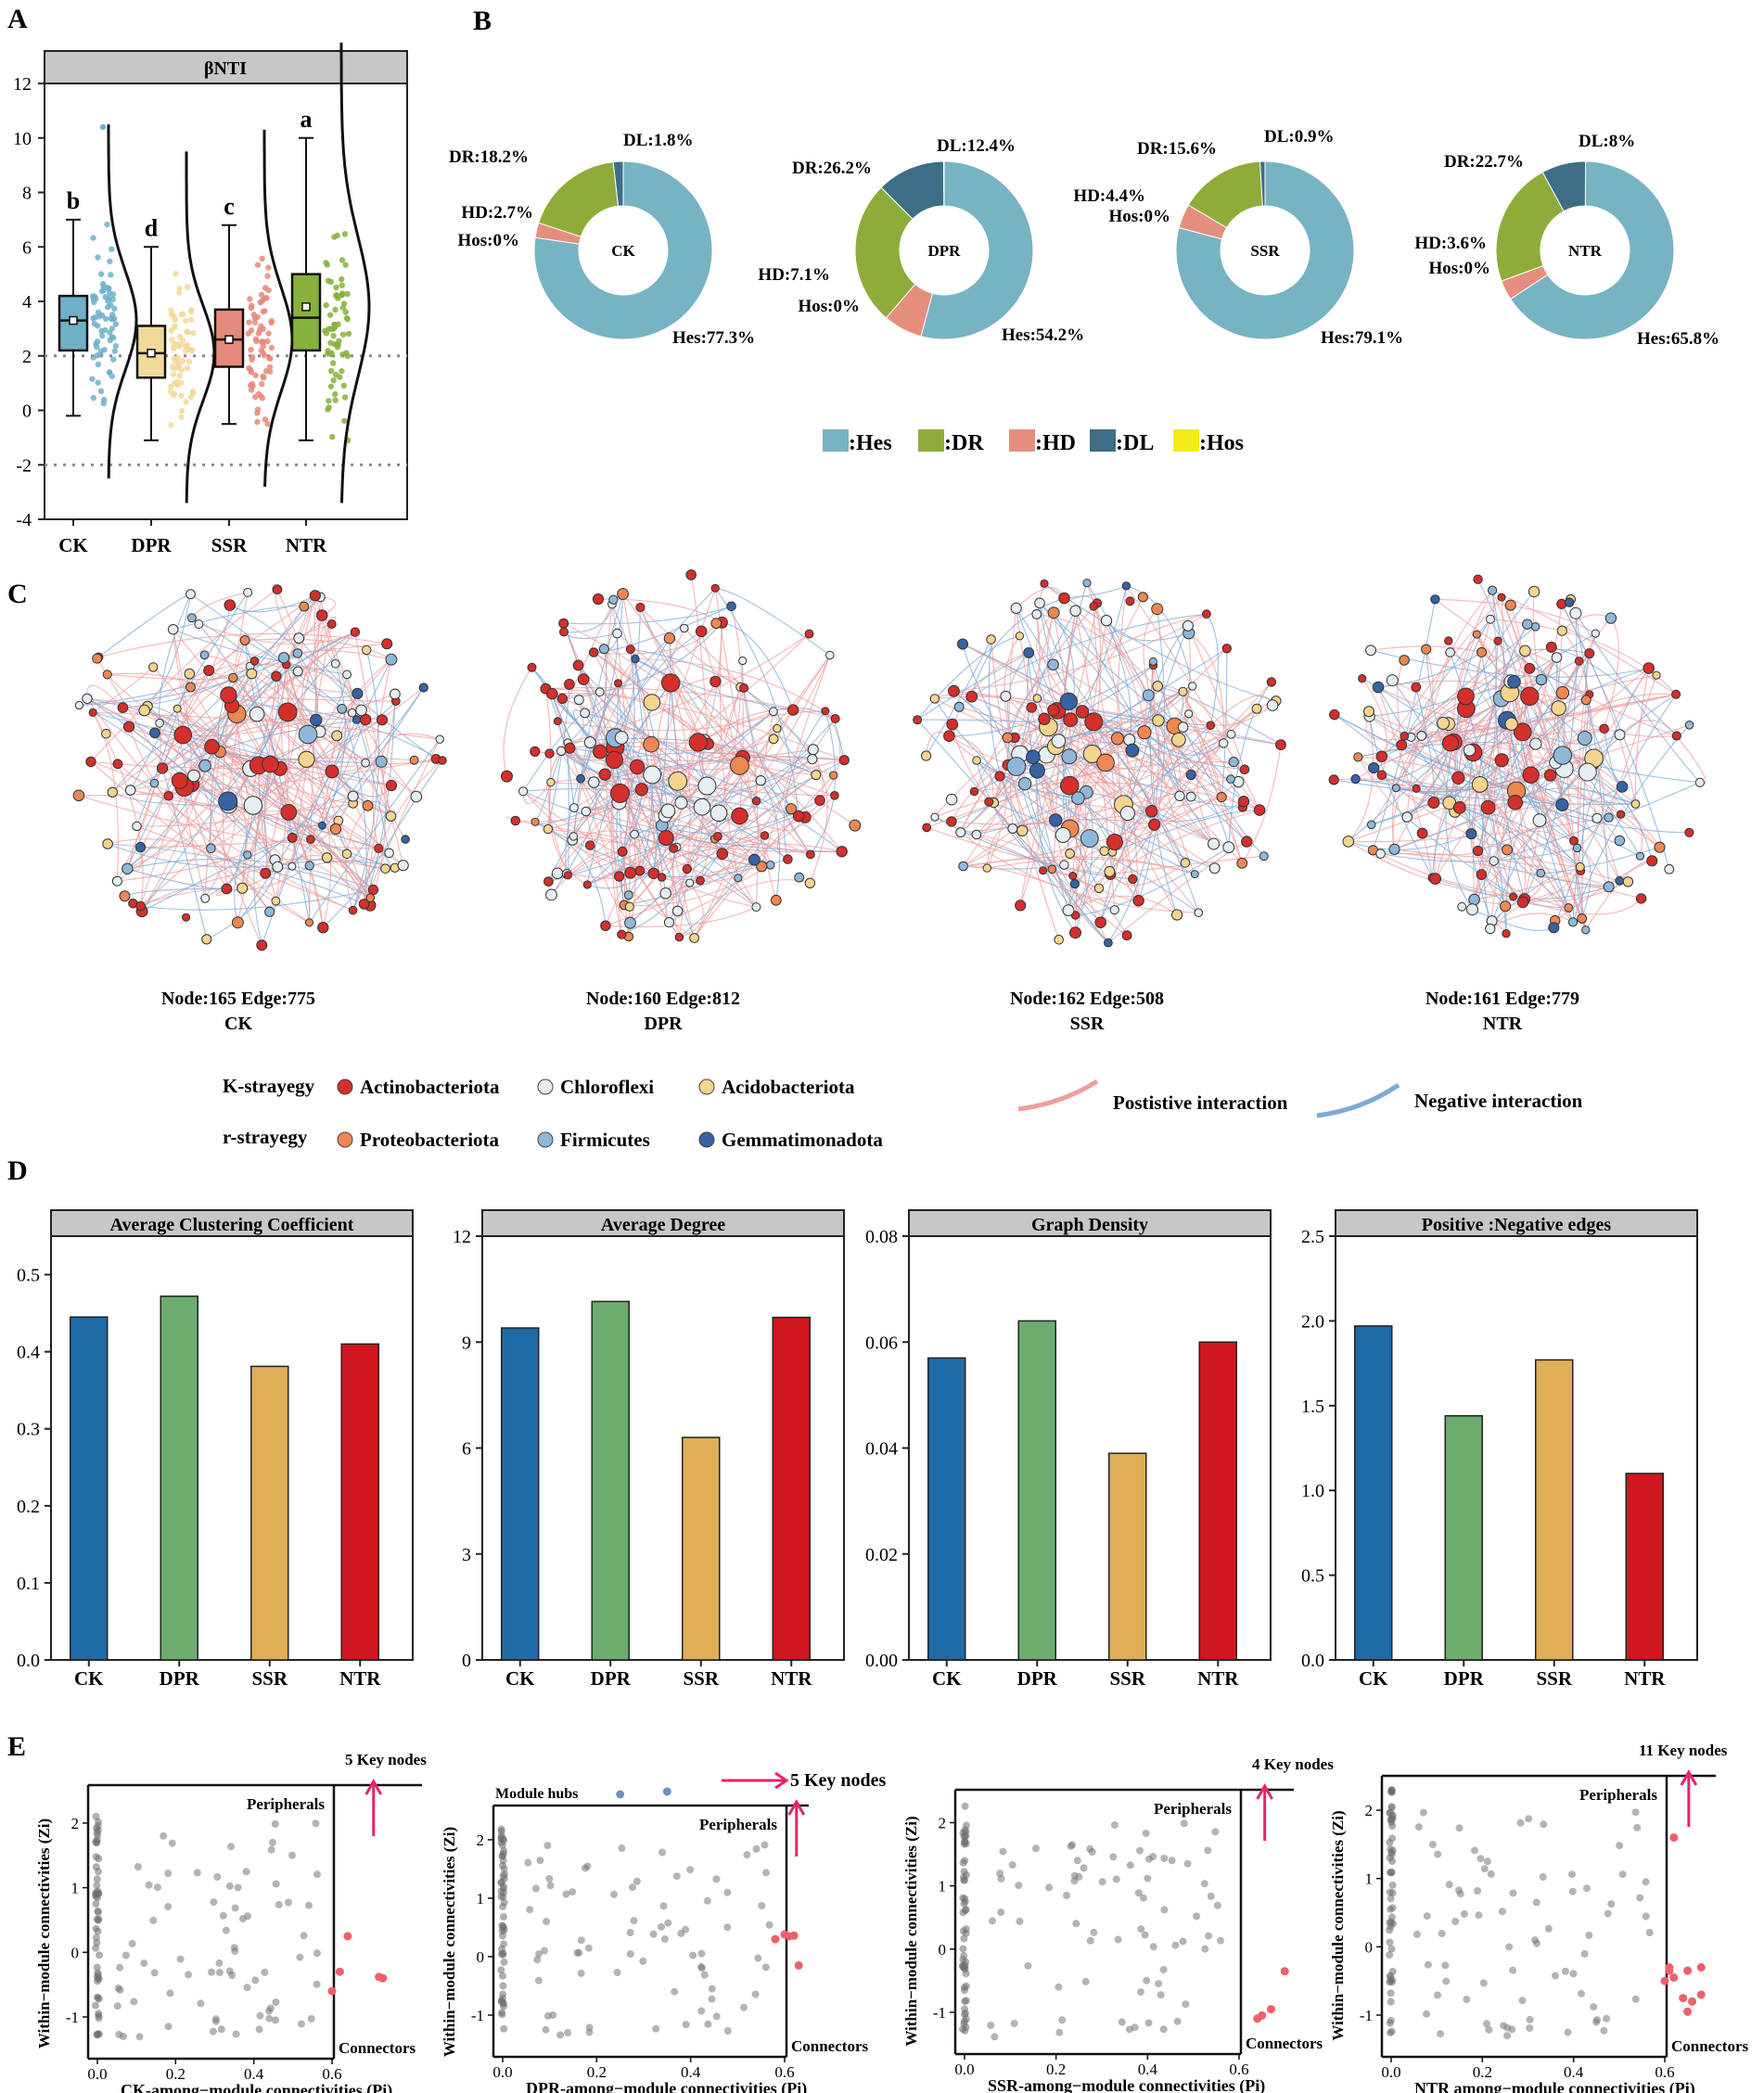  What do you see at coordinates (1056, 2069) in the screenshot?
I see `e-xtick-label: 0.2` at bounding box center [1056, 2069].